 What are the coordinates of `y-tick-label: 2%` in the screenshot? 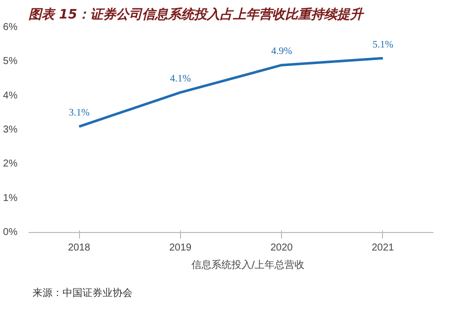 It's located at (10, 164).